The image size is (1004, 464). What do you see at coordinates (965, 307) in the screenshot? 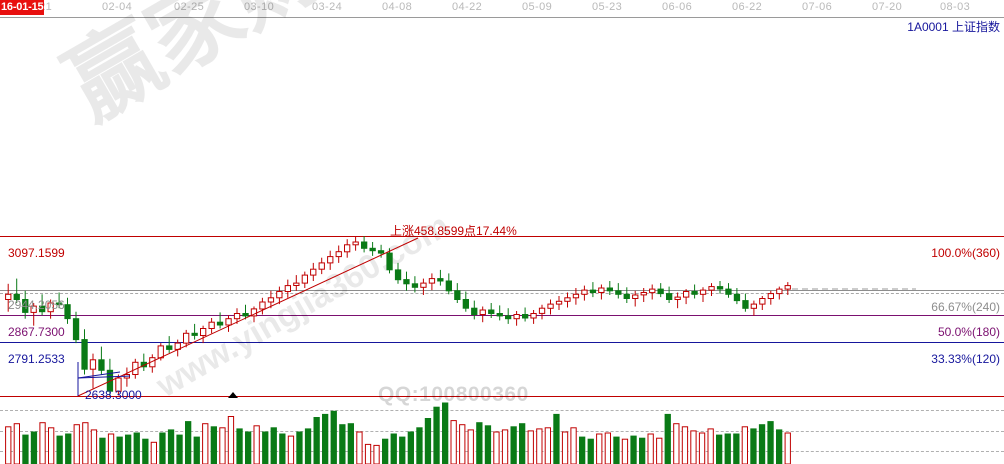
I see `ratio-label-66.67: 66.67%(240)` at bounding box center [965, 307].